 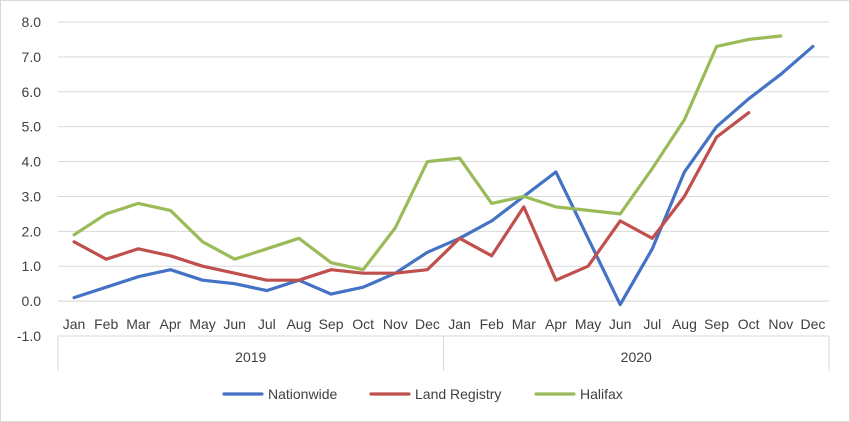 What do you see at coordinates (32, 196) in the screenshot?
I see `y-tick-label: 3.0` at bounding box center [32, 196].